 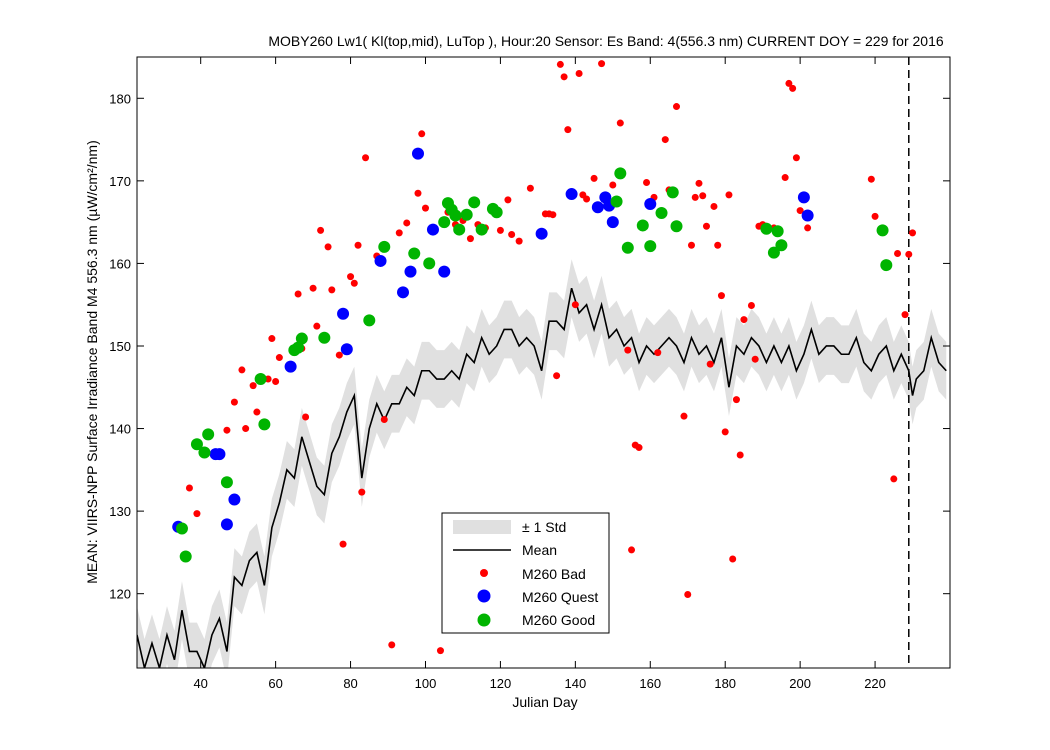 What do you see at coordinates (554, 574) in the screenshot?
I see `legend-label-bad: M260 Bad` at bounding box center [554, 574].